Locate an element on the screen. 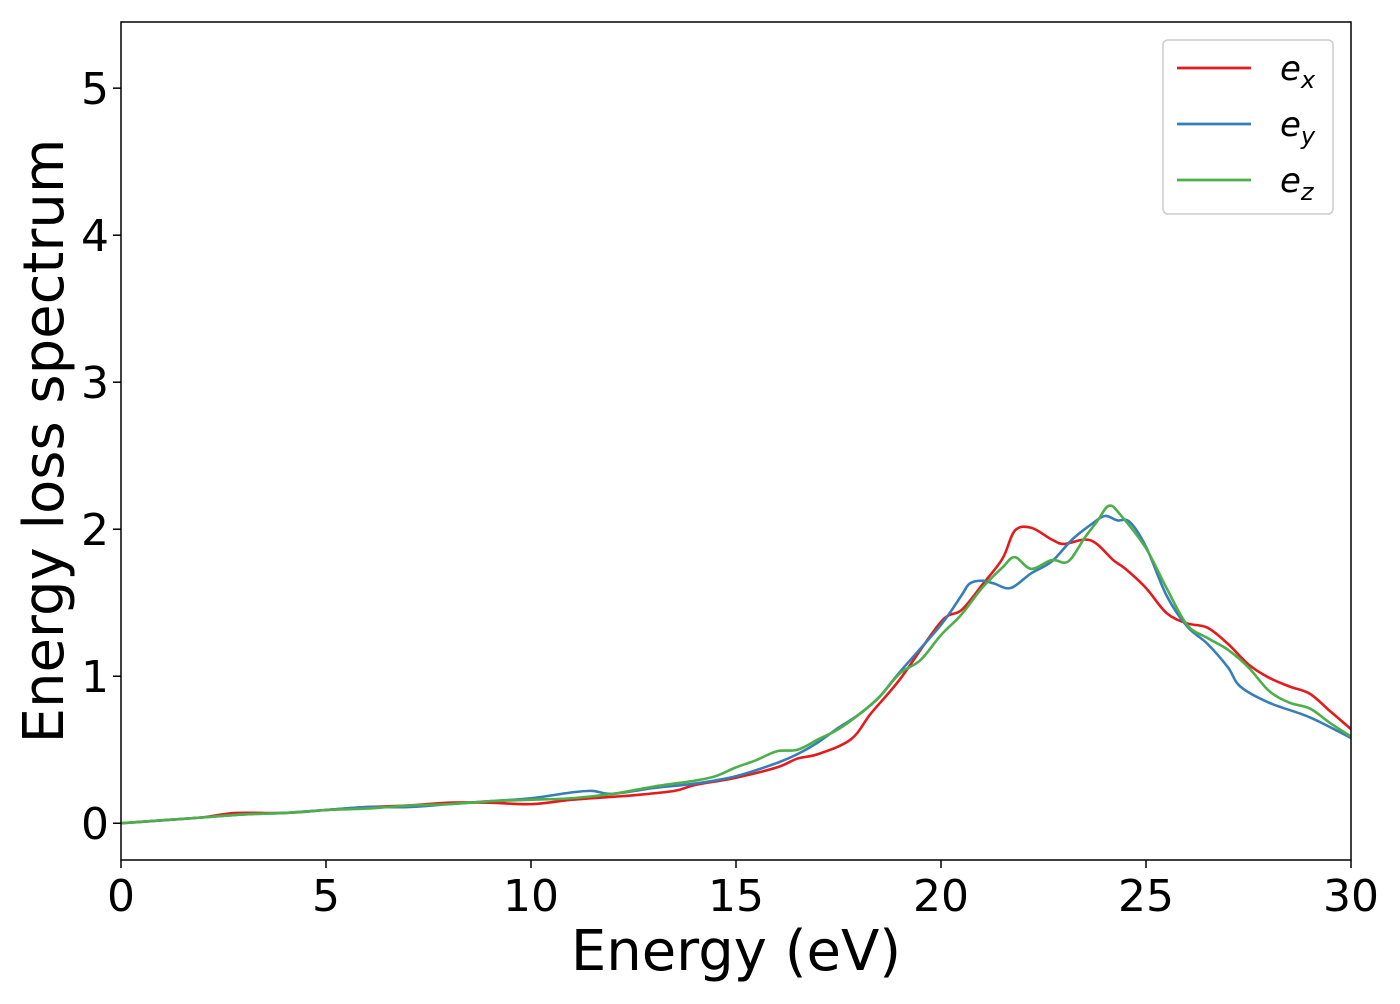  legend-item-x: ex is located at coordinates (1246, 71).